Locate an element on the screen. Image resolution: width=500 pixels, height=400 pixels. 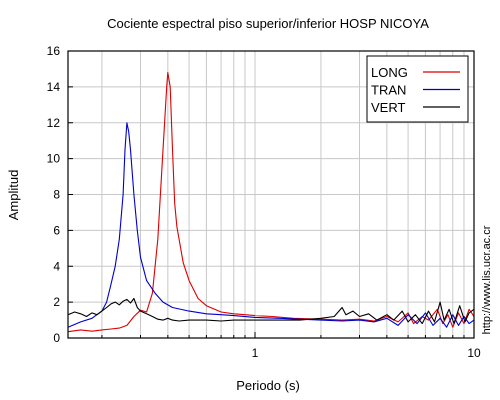
y-tick-label: 8 is located at coordinates (56, 195).